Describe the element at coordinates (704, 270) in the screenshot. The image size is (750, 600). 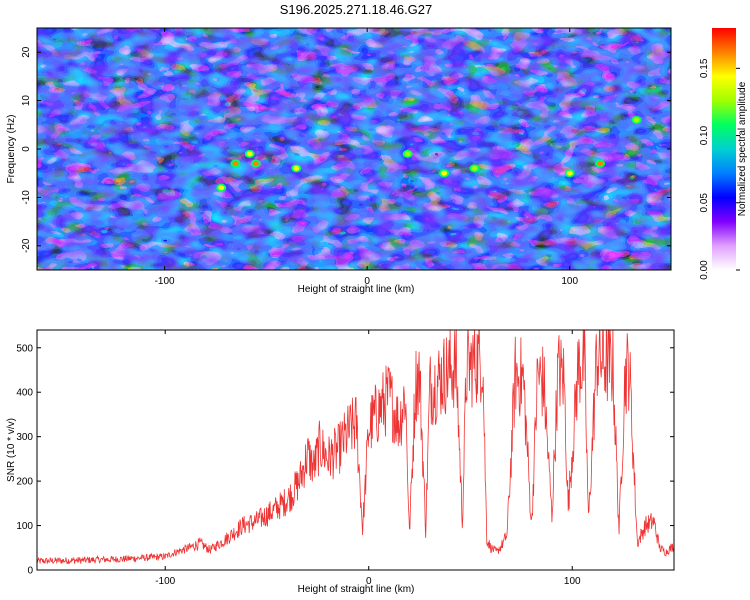
I see `colorbar-tick-label: 0.00` at that location.